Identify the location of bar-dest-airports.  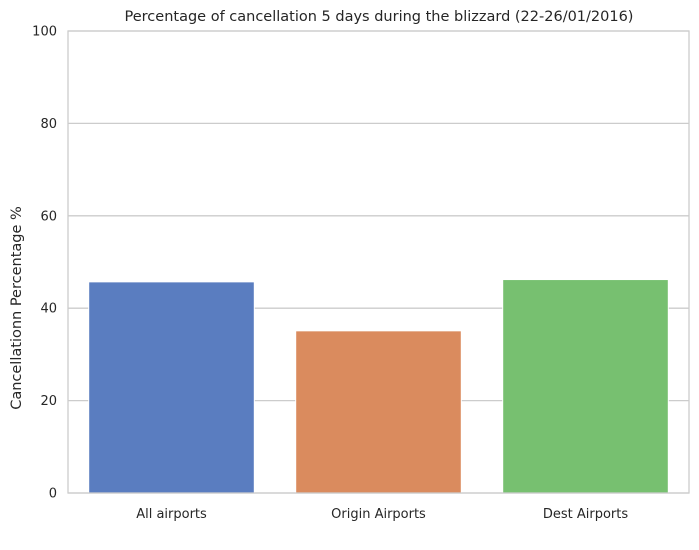
(585, 386).